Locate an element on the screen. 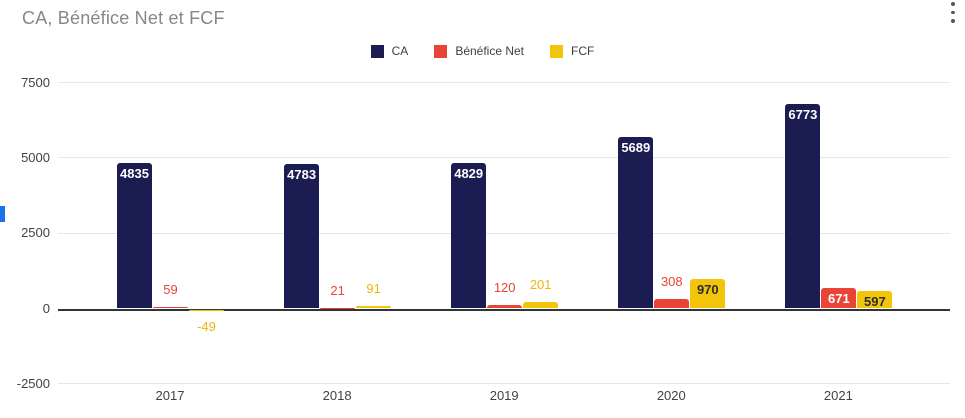 The height and width of the screenshot is (418, 965). bar-ca-2019 is located at coordinates (469, 235).